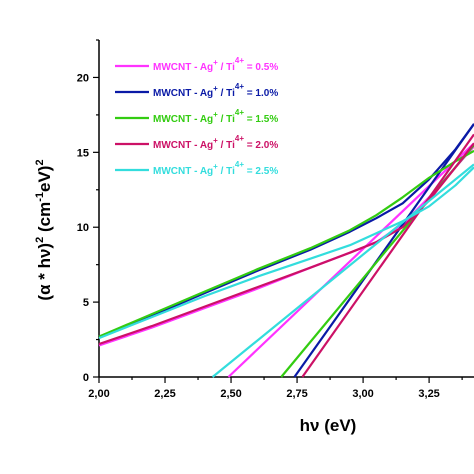 The image size is (474, 474). I want to click on y-axis-title-lead: (α * hν), so click(44, 272).